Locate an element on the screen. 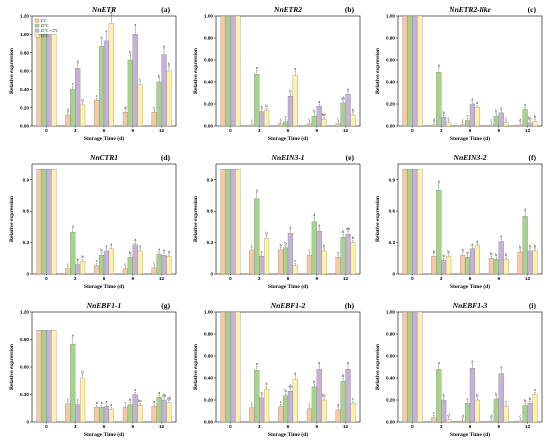 This screenshot has width=550, height=444. panel-title: NnEIN3-2 is located at coordinates (470, 157).